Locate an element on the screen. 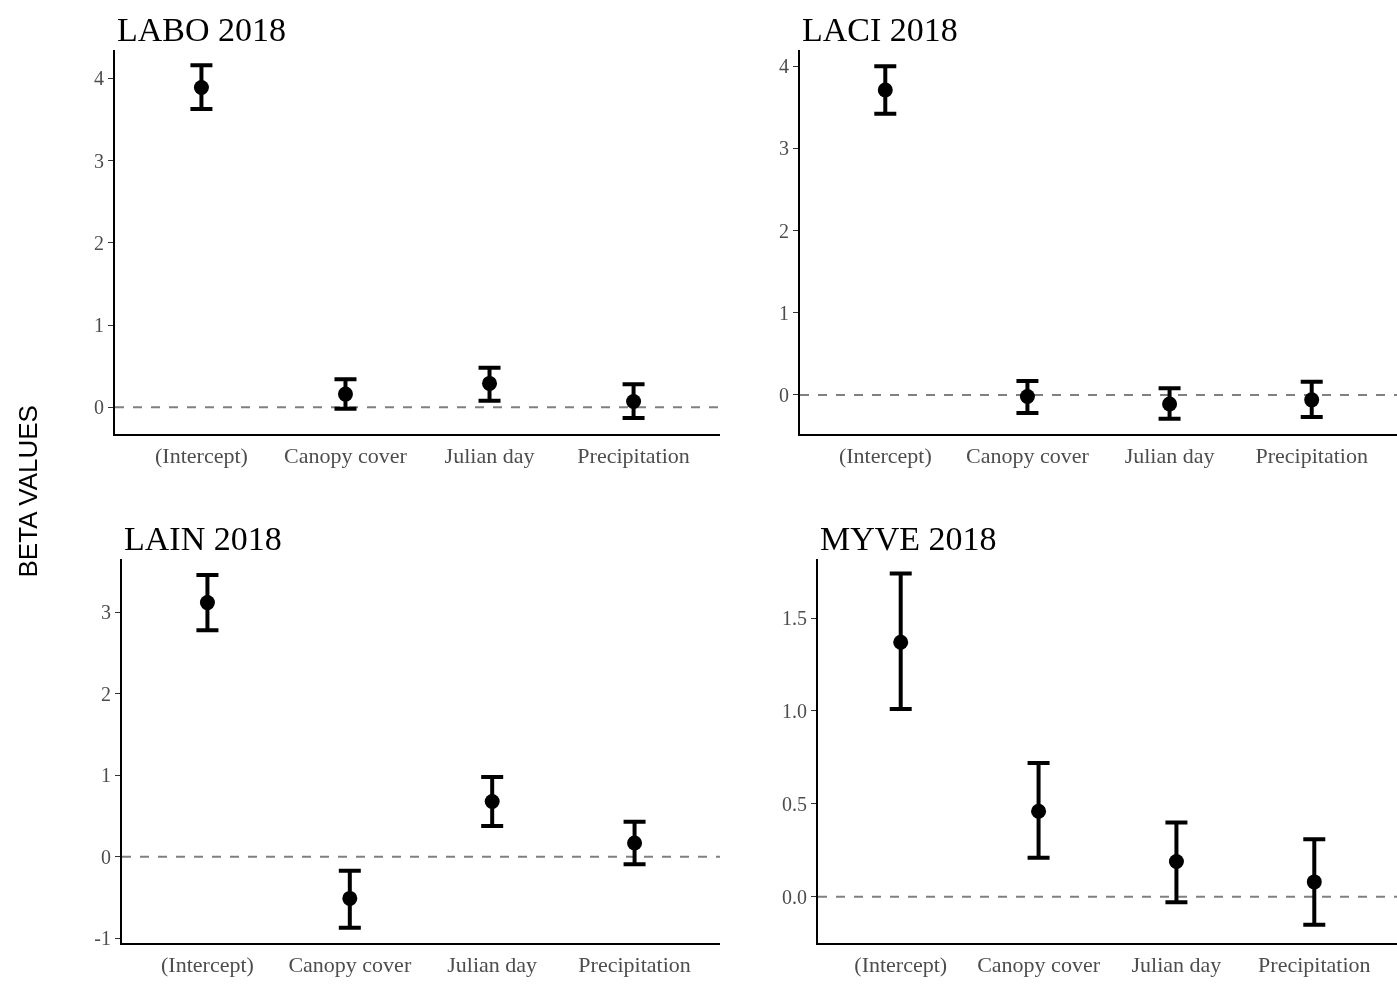 The image size is (1397, 989). y-tick-label: 0.0 is located at coordinates (794, 896).